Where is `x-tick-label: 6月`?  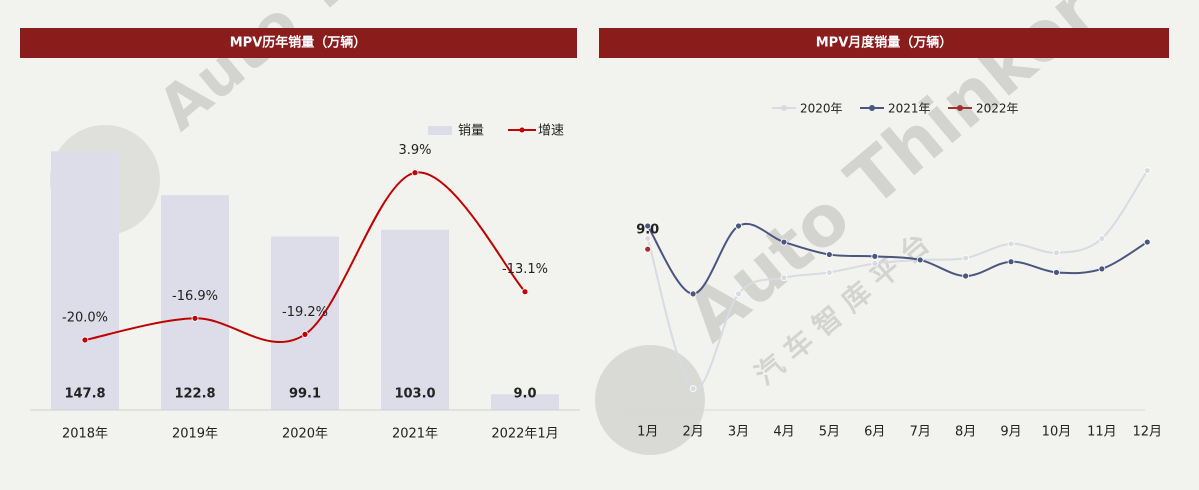 x-tick-label: 6月 is located at coordinates (874, 432).